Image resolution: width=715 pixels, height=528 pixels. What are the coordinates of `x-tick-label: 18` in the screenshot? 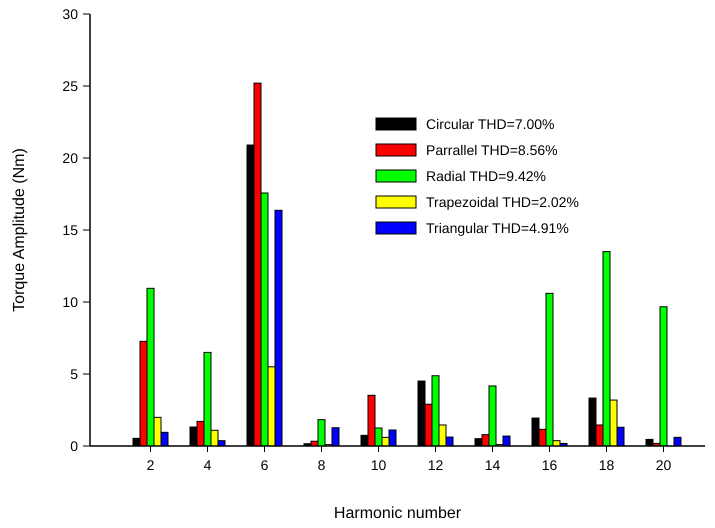 It's located at (606, 465).